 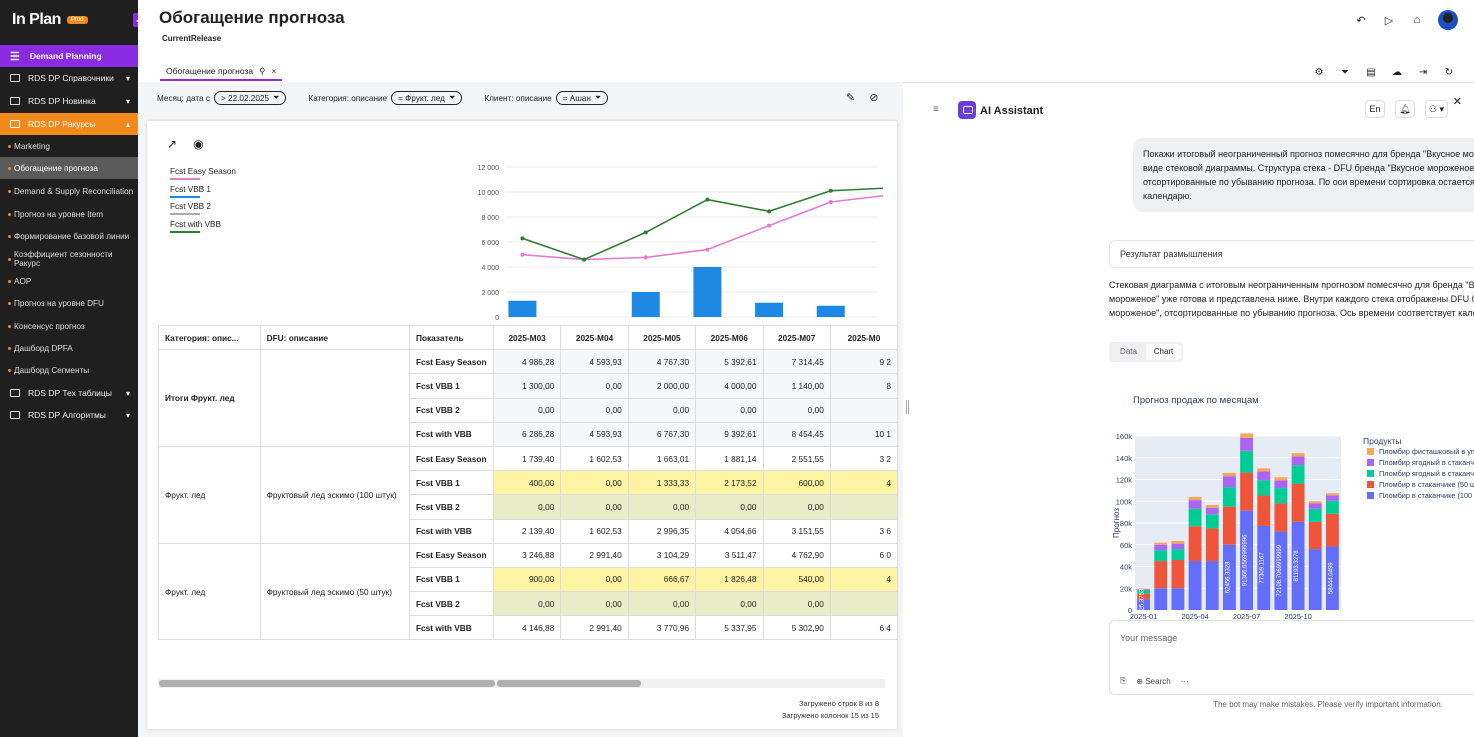 What do you see at coordinates (50, 20) in the screenshot?
I see `logo: In Plan Prod` at bounding box center [50, 20].